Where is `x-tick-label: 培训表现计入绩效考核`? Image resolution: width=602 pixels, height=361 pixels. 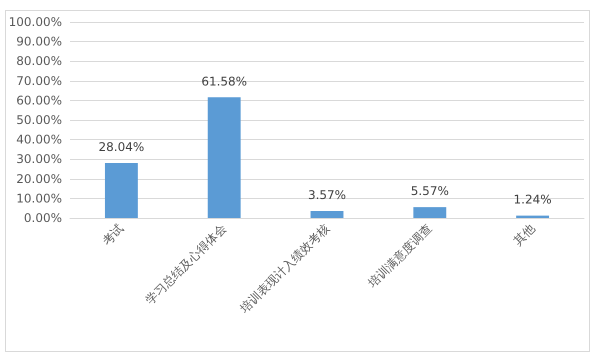
x-tick-label: 培训表现计入绩效考核 is located at coordinates (284, 269).